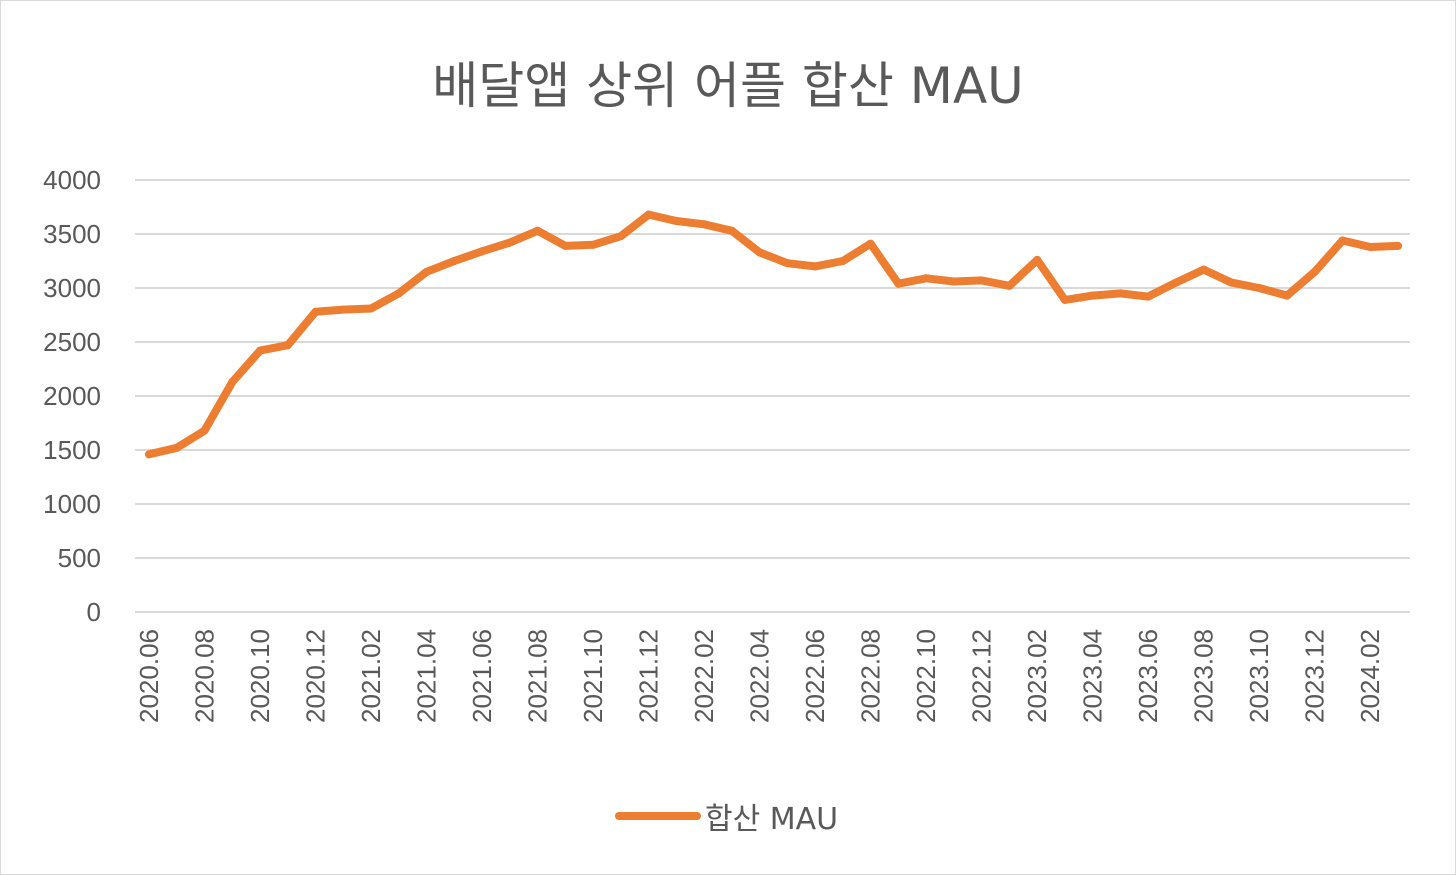  I want to click on y-tick-label: 4000, so click(72, 180).